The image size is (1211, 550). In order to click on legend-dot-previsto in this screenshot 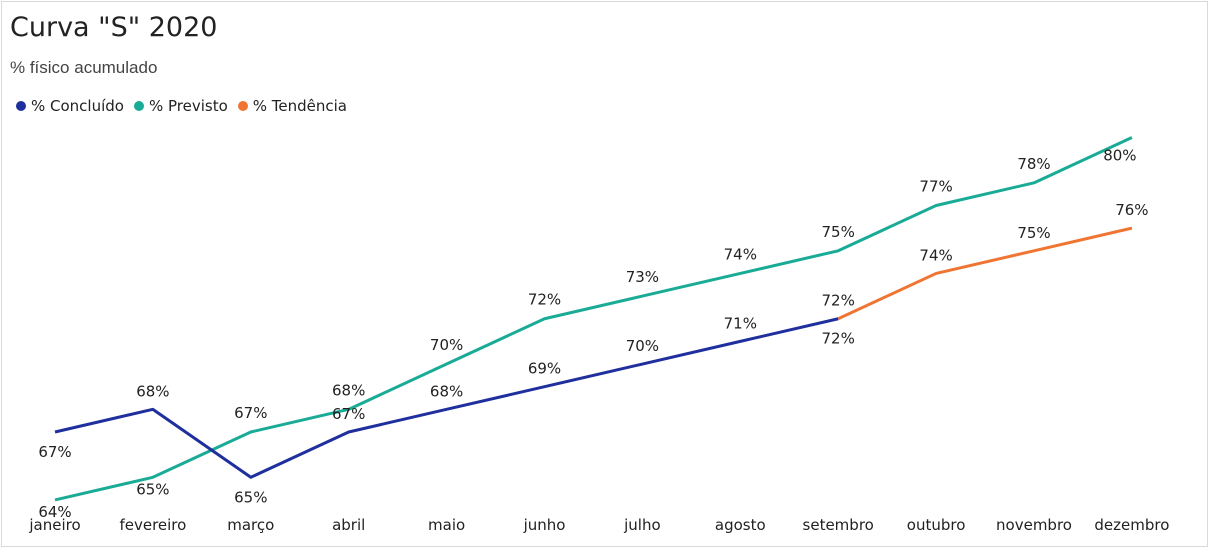, I will do `click(138, 106)`.